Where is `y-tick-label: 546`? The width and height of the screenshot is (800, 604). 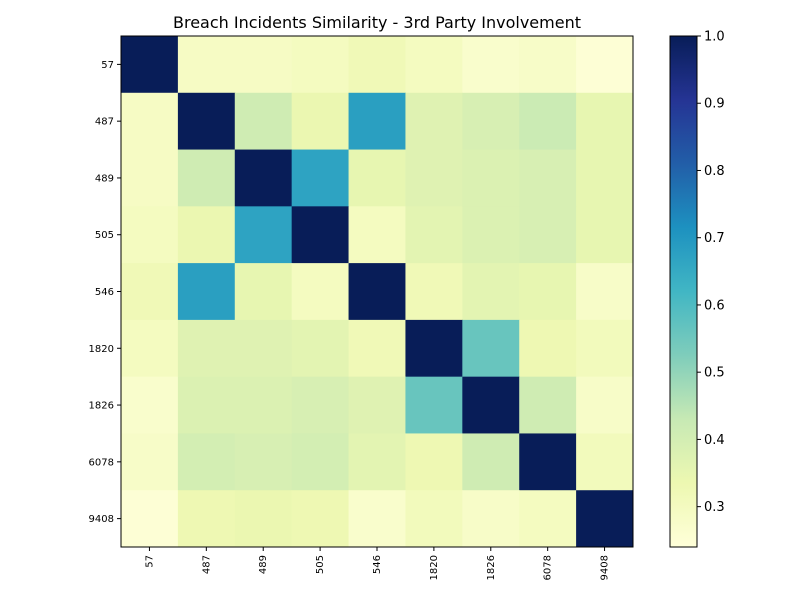
y-tick-label: 546 is located at coordinates (104, 292).